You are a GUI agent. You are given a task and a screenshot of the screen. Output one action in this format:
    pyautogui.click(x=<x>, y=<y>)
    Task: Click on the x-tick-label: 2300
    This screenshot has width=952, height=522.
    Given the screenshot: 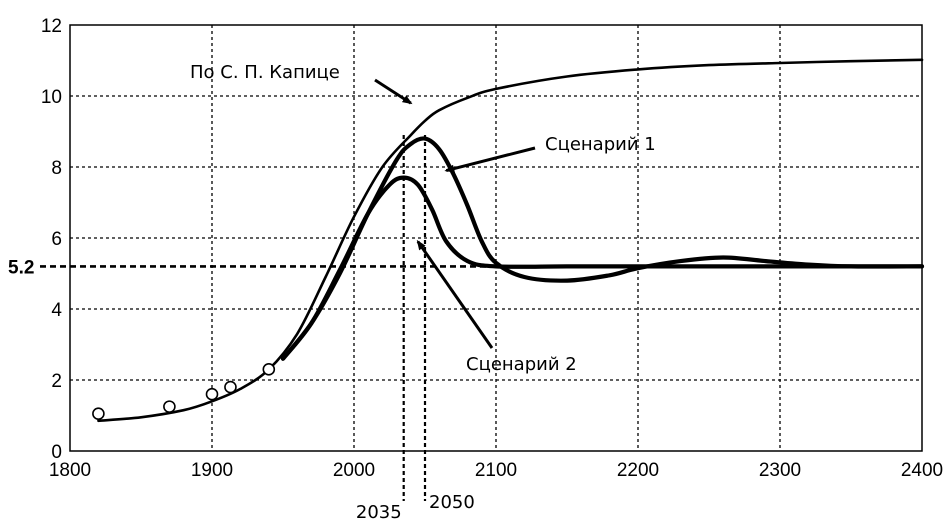 What is the action you would take?
    pyautogui.click(x=780, y=470)
    